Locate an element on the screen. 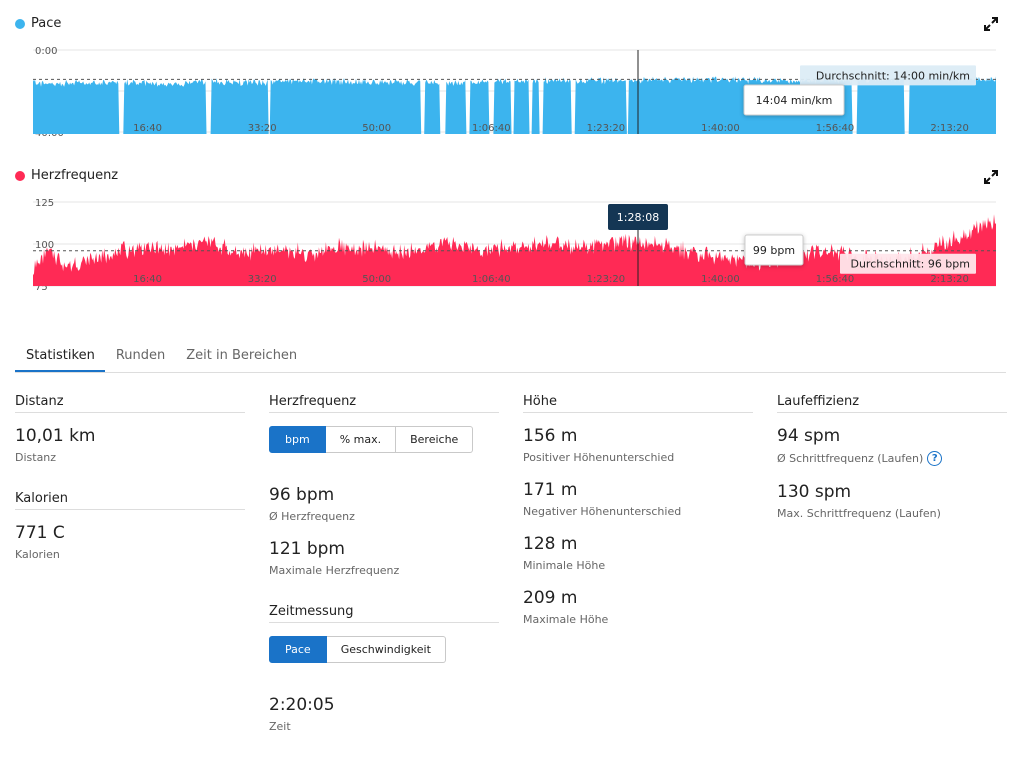  stat-kalorien: 771 C Kalorien is located at coordinates (130, 542).